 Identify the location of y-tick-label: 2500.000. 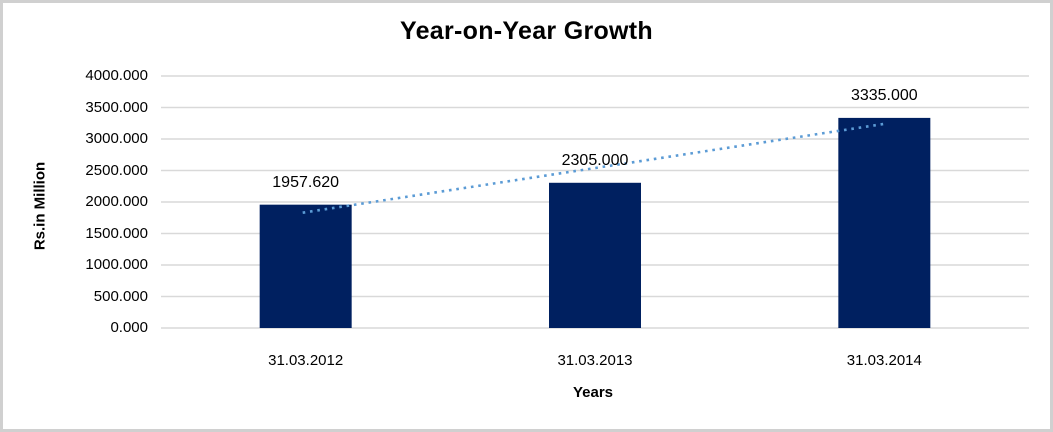
(116, 170).